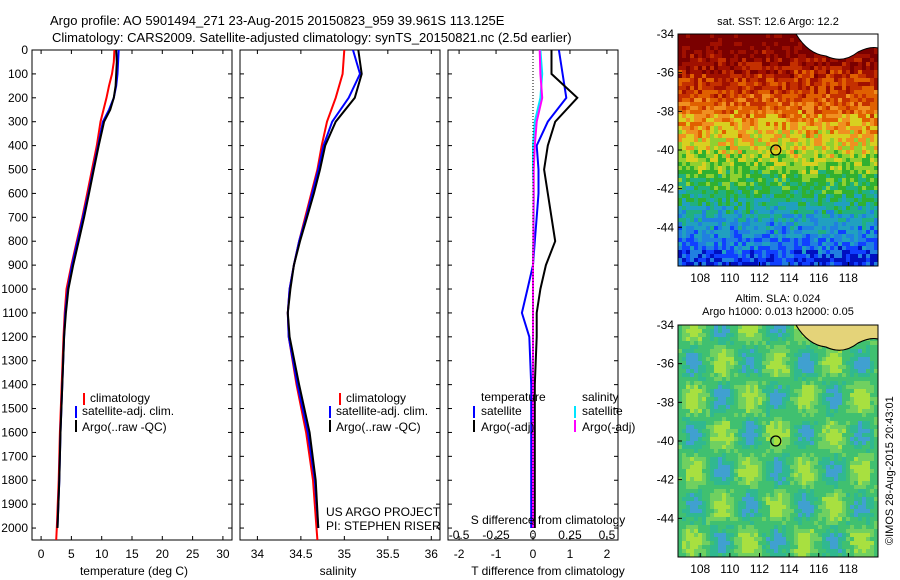 The image size is (900, 580). I want to click on depth-tick-label: 500, so click(18, 170).